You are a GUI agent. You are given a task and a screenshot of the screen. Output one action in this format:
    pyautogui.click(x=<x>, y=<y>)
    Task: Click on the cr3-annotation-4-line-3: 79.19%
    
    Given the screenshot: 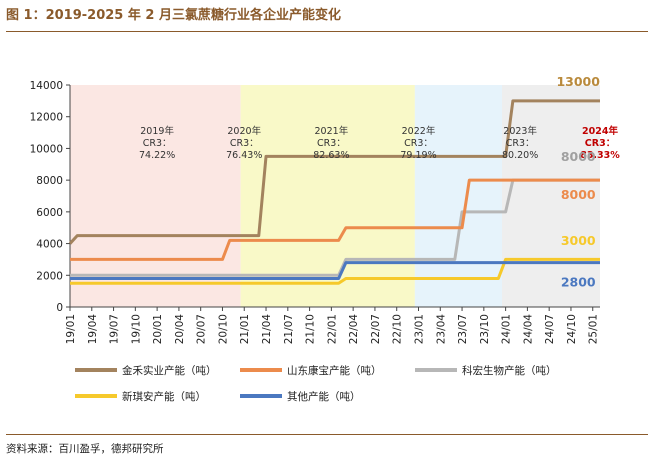 What is the action you would take?
    pyautogui.click(x=418, y=155)
    